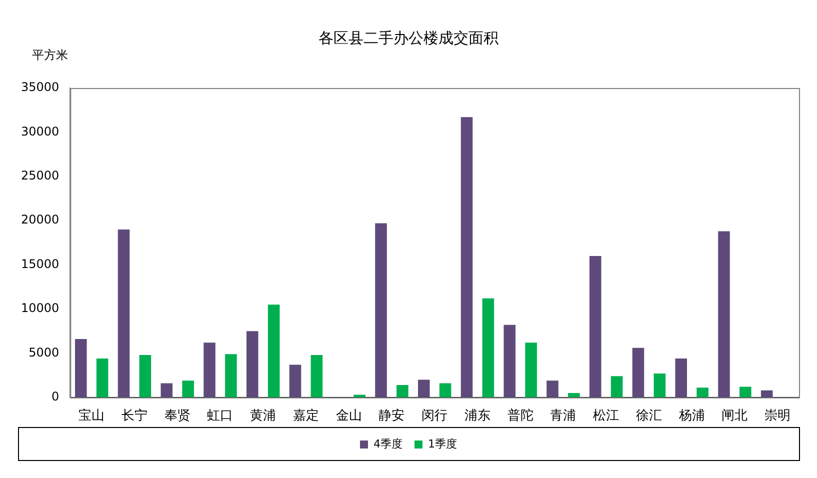 The width and height of the screenshot is (817, 478). What do you see at coordinates (40, 263) in the screenshot?
I see `y-tick-label: 15000` at bounding box center [40, 263].